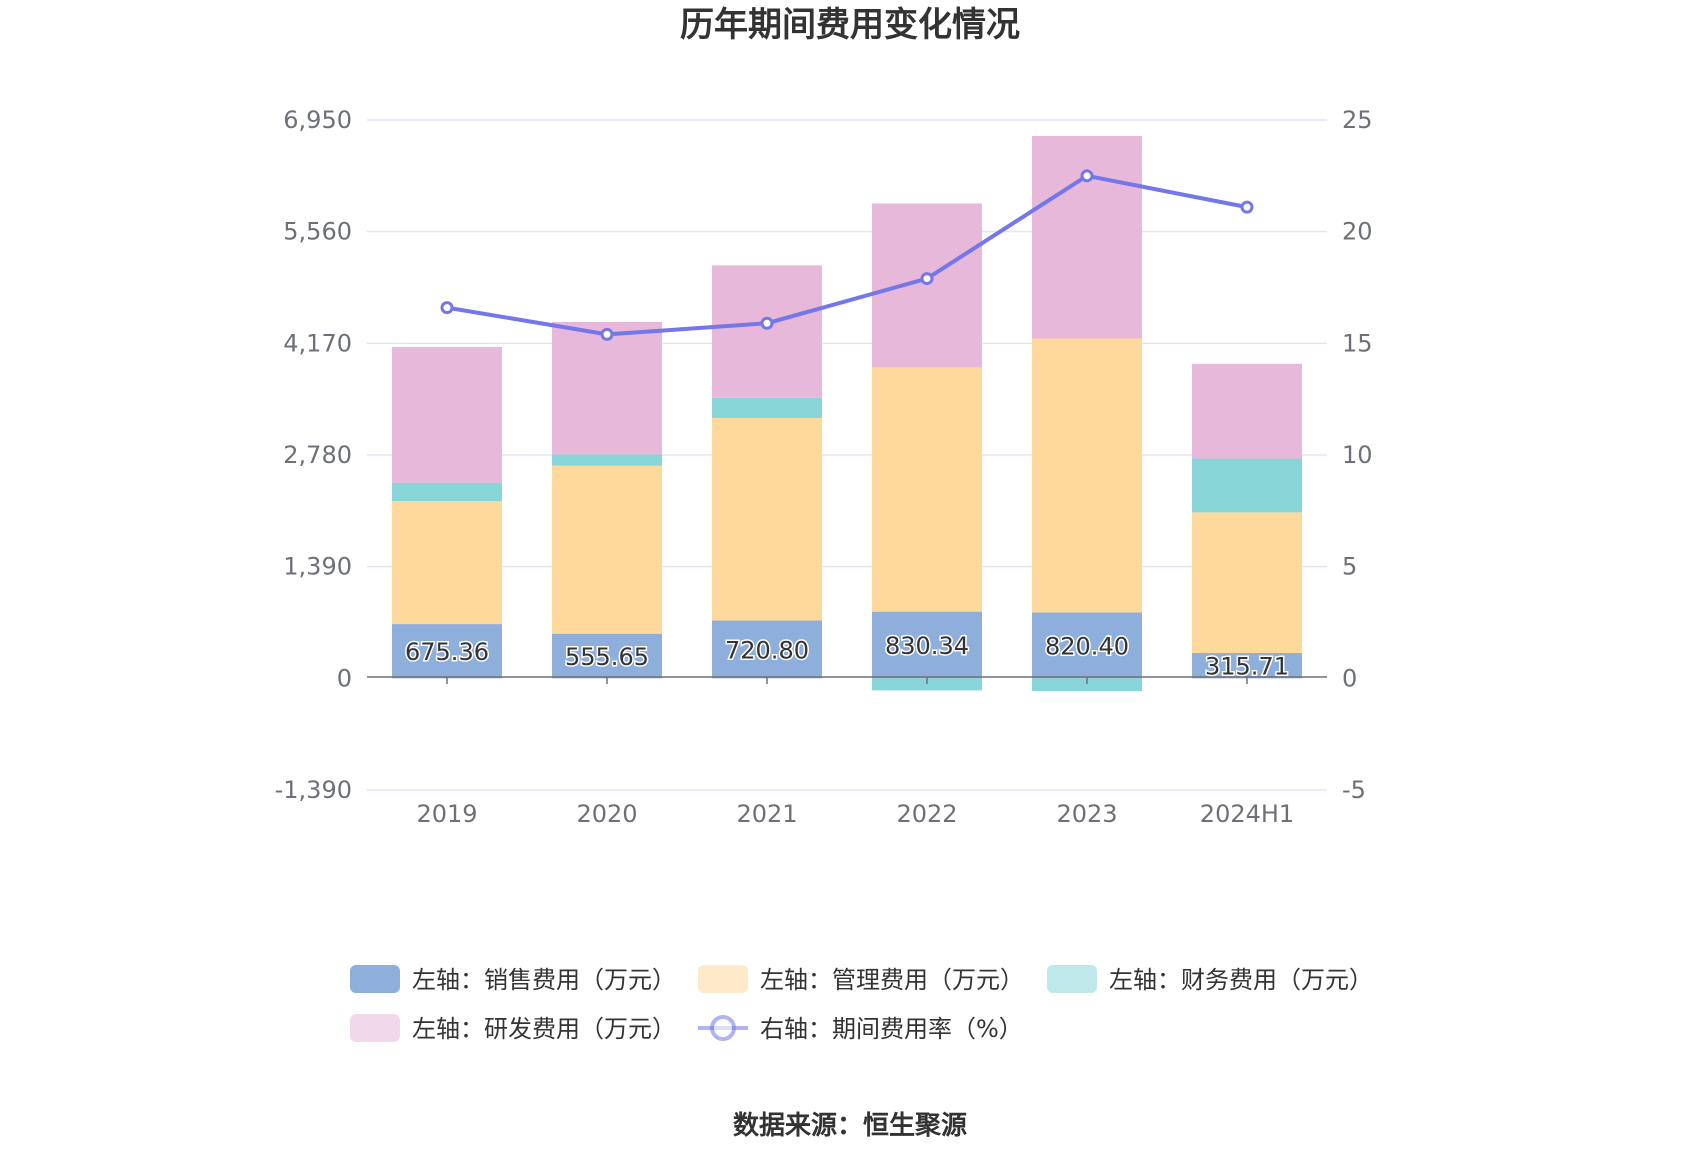 Image resolution: width=1700 pixels, height=1150 pixels. What do you see at coordinates (317, 567) in the screenshot?
I see `left-tick-label: 1,390` at bounding box center [317, 567].